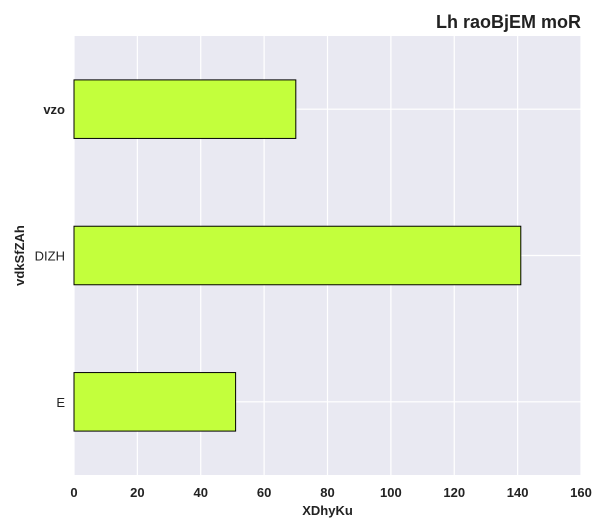 This screenshot has height=532, width=608. I want to click on x-tick-label: 100, so click(391, 492).